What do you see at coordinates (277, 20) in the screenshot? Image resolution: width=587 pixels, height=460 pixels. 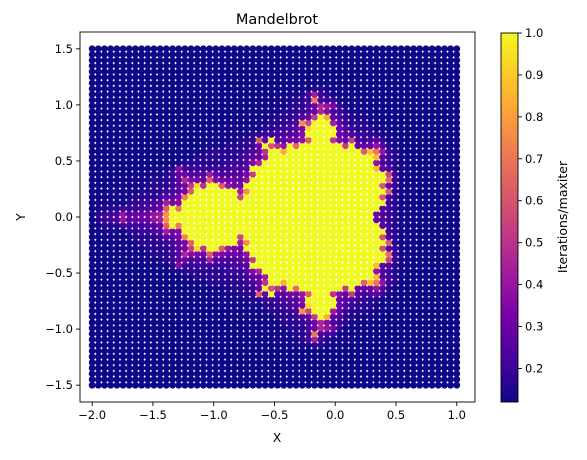 I see `chart-title: Mandelbrot` at bounding box center [277, 20].